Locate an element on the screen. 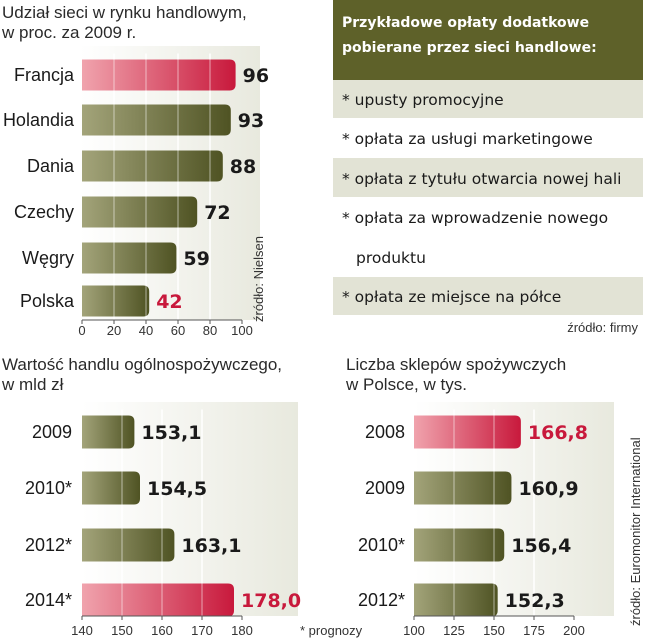 This screenshot has height=640, width=645. value-label: 160,9 is located at coordinates (548, 489).